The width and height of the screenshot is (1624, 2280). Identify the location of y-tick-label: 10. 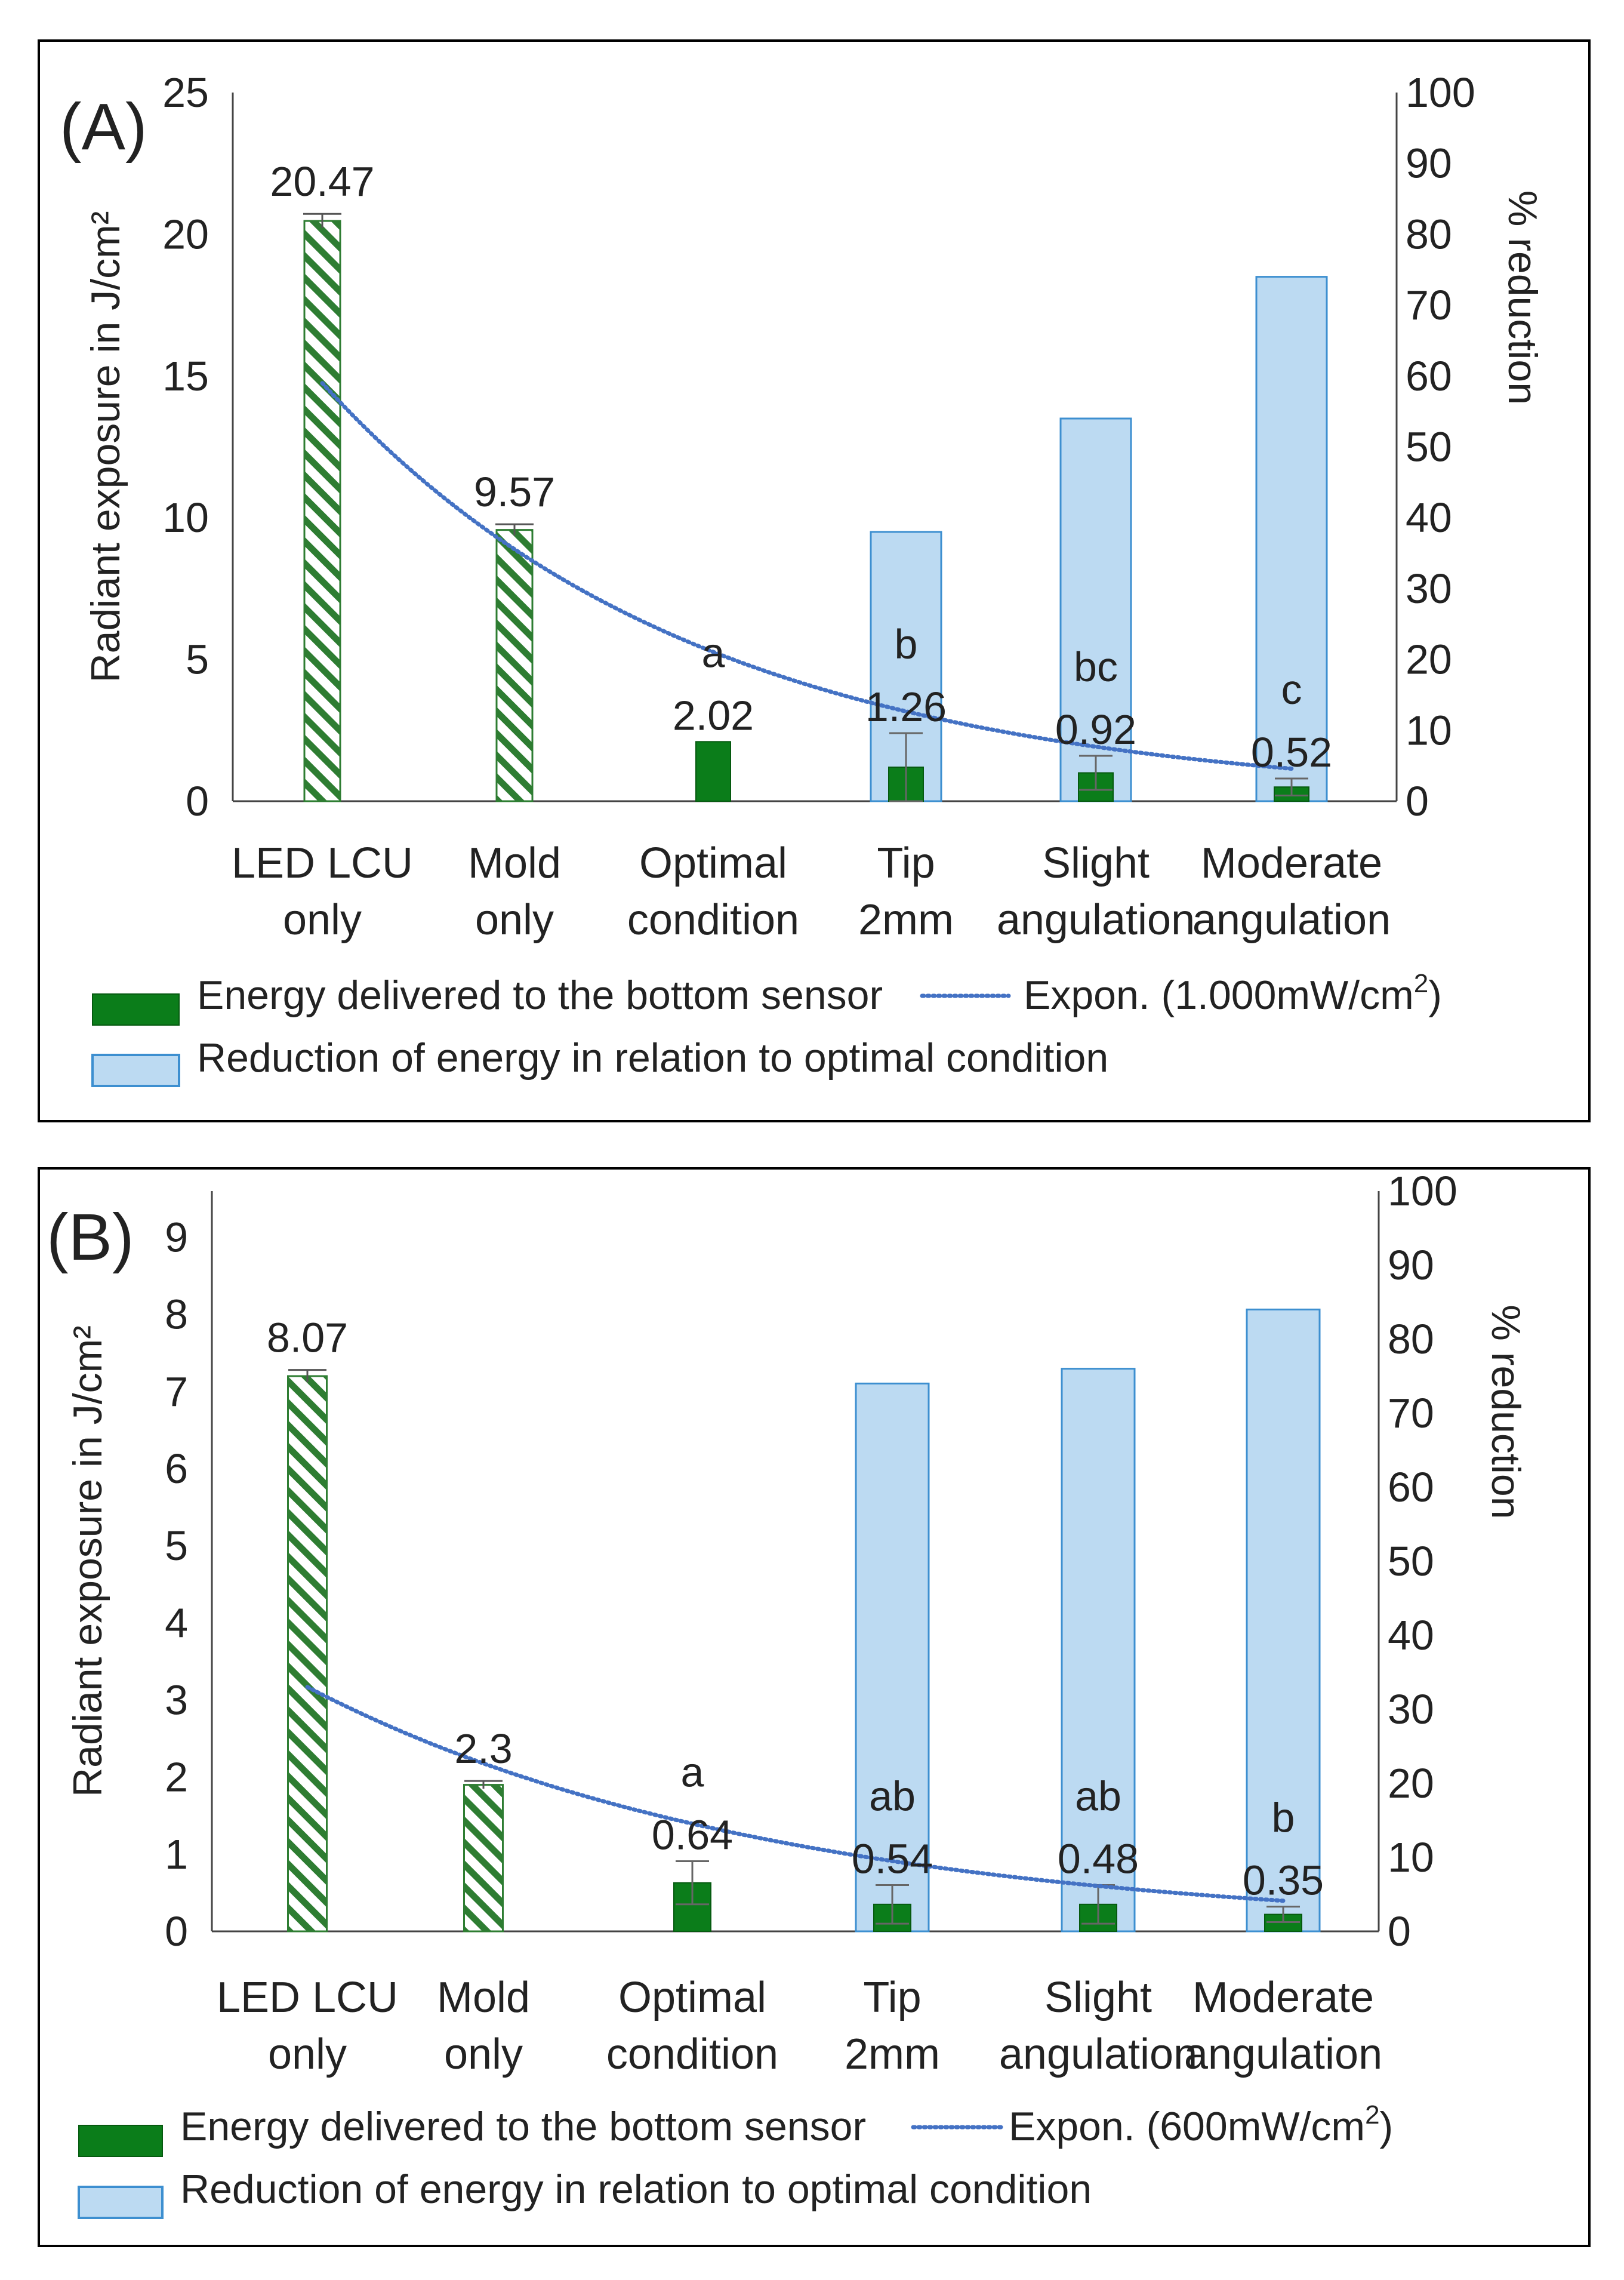
(185, 517).